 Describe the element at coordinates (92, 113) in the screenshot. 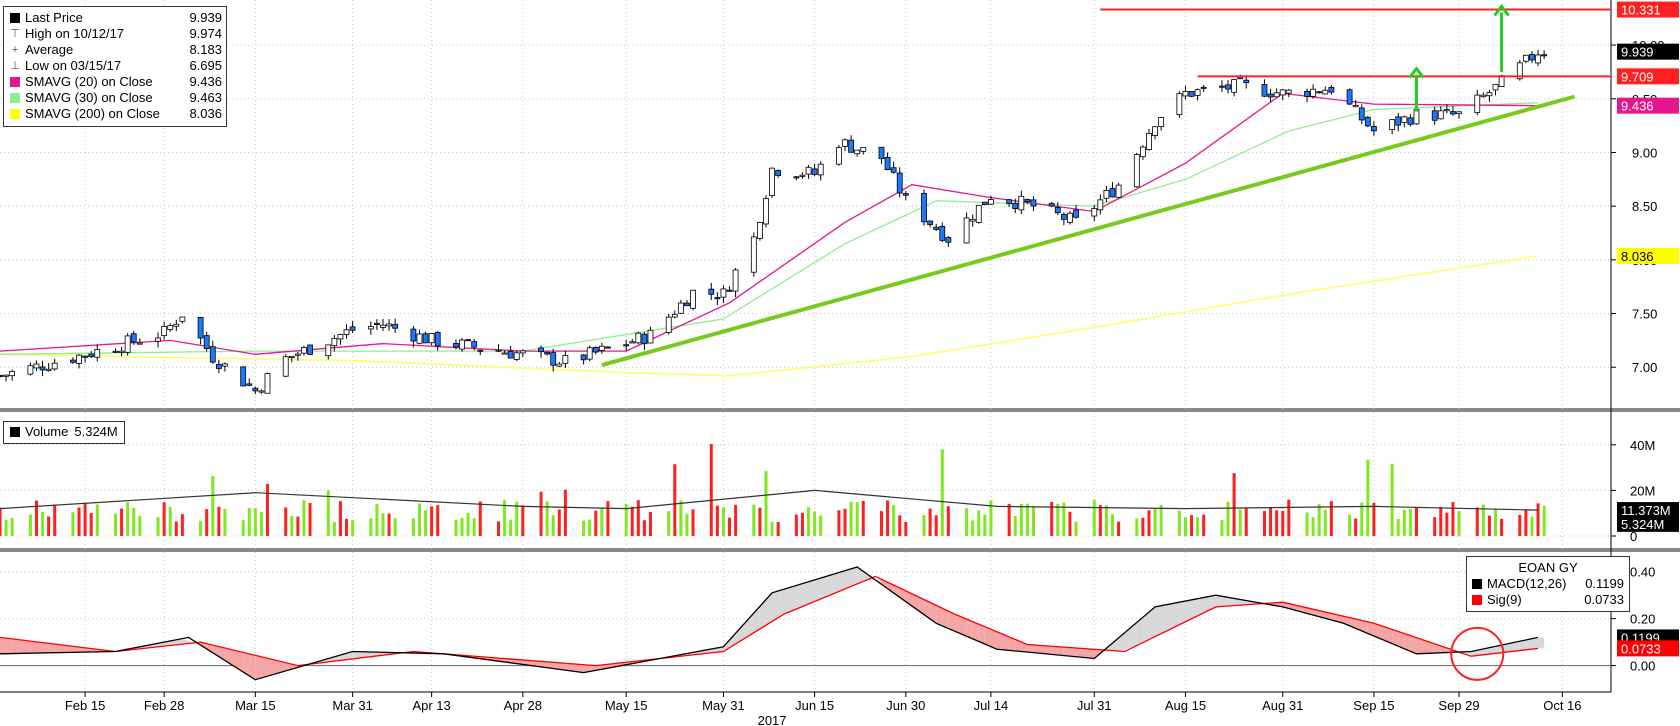

I see `legend-label: SMAVG (200) on Close` at that location.